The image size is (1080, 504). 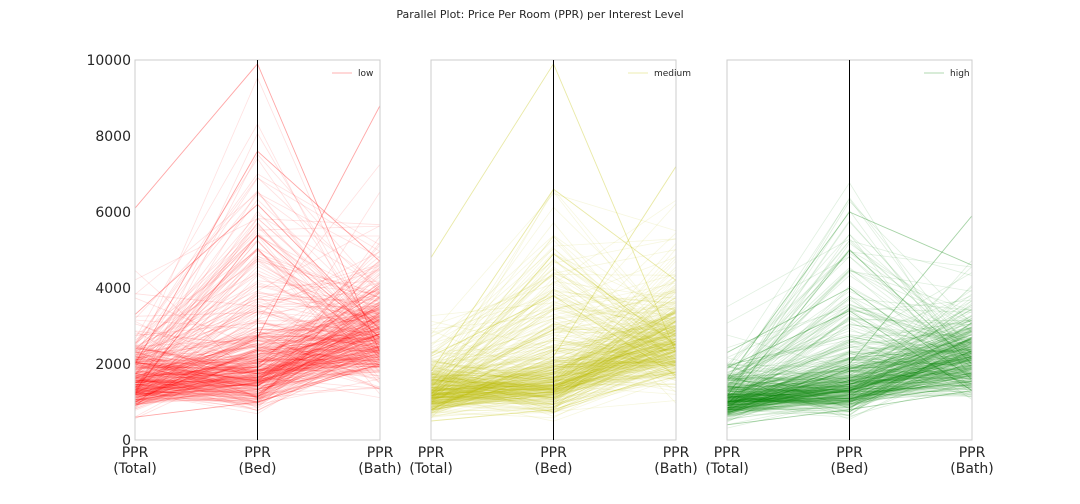 I want to click on legend-label: medium, so click(x=672, y=74).